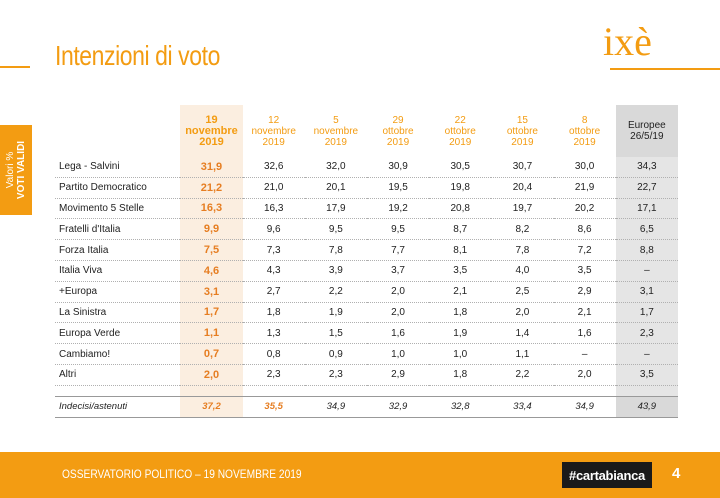  What do you see at coordinates (118, 250) in the screenshot?
I see `party-label: Forza Italia` at bounding box center [118, 250].